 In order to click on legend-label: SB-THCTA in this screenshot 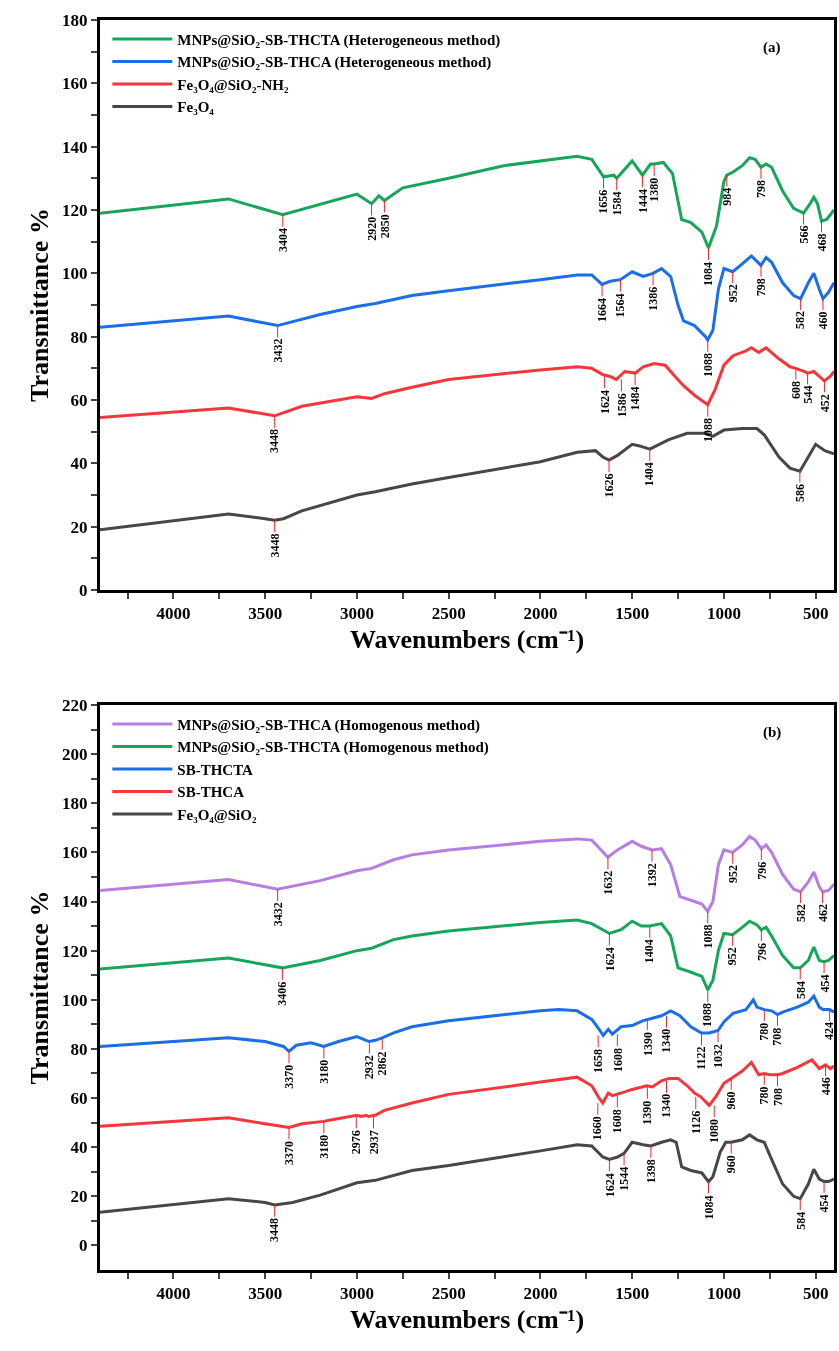, I will do `click(215, 769)`.